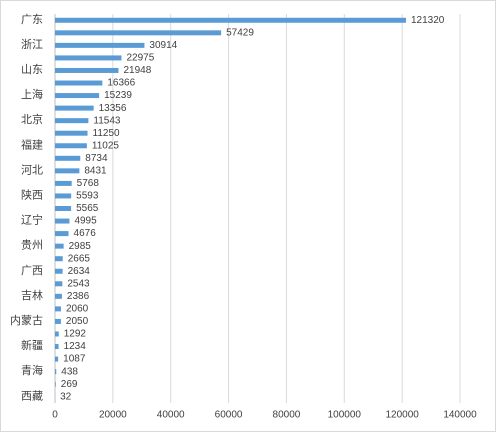  Describe the element at coordinates (428, 20) in the screenshot. I see `data-label: 121320` at that location.